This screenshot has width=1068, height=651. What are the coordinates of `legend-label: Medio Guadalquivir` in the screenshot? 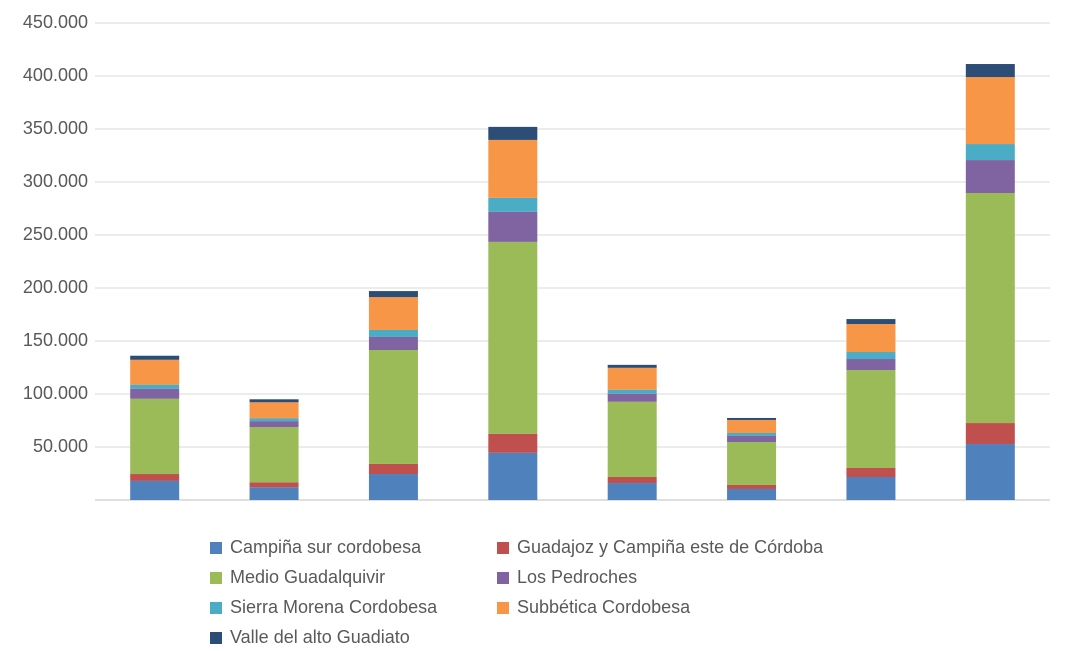 It's located at (307, 577).